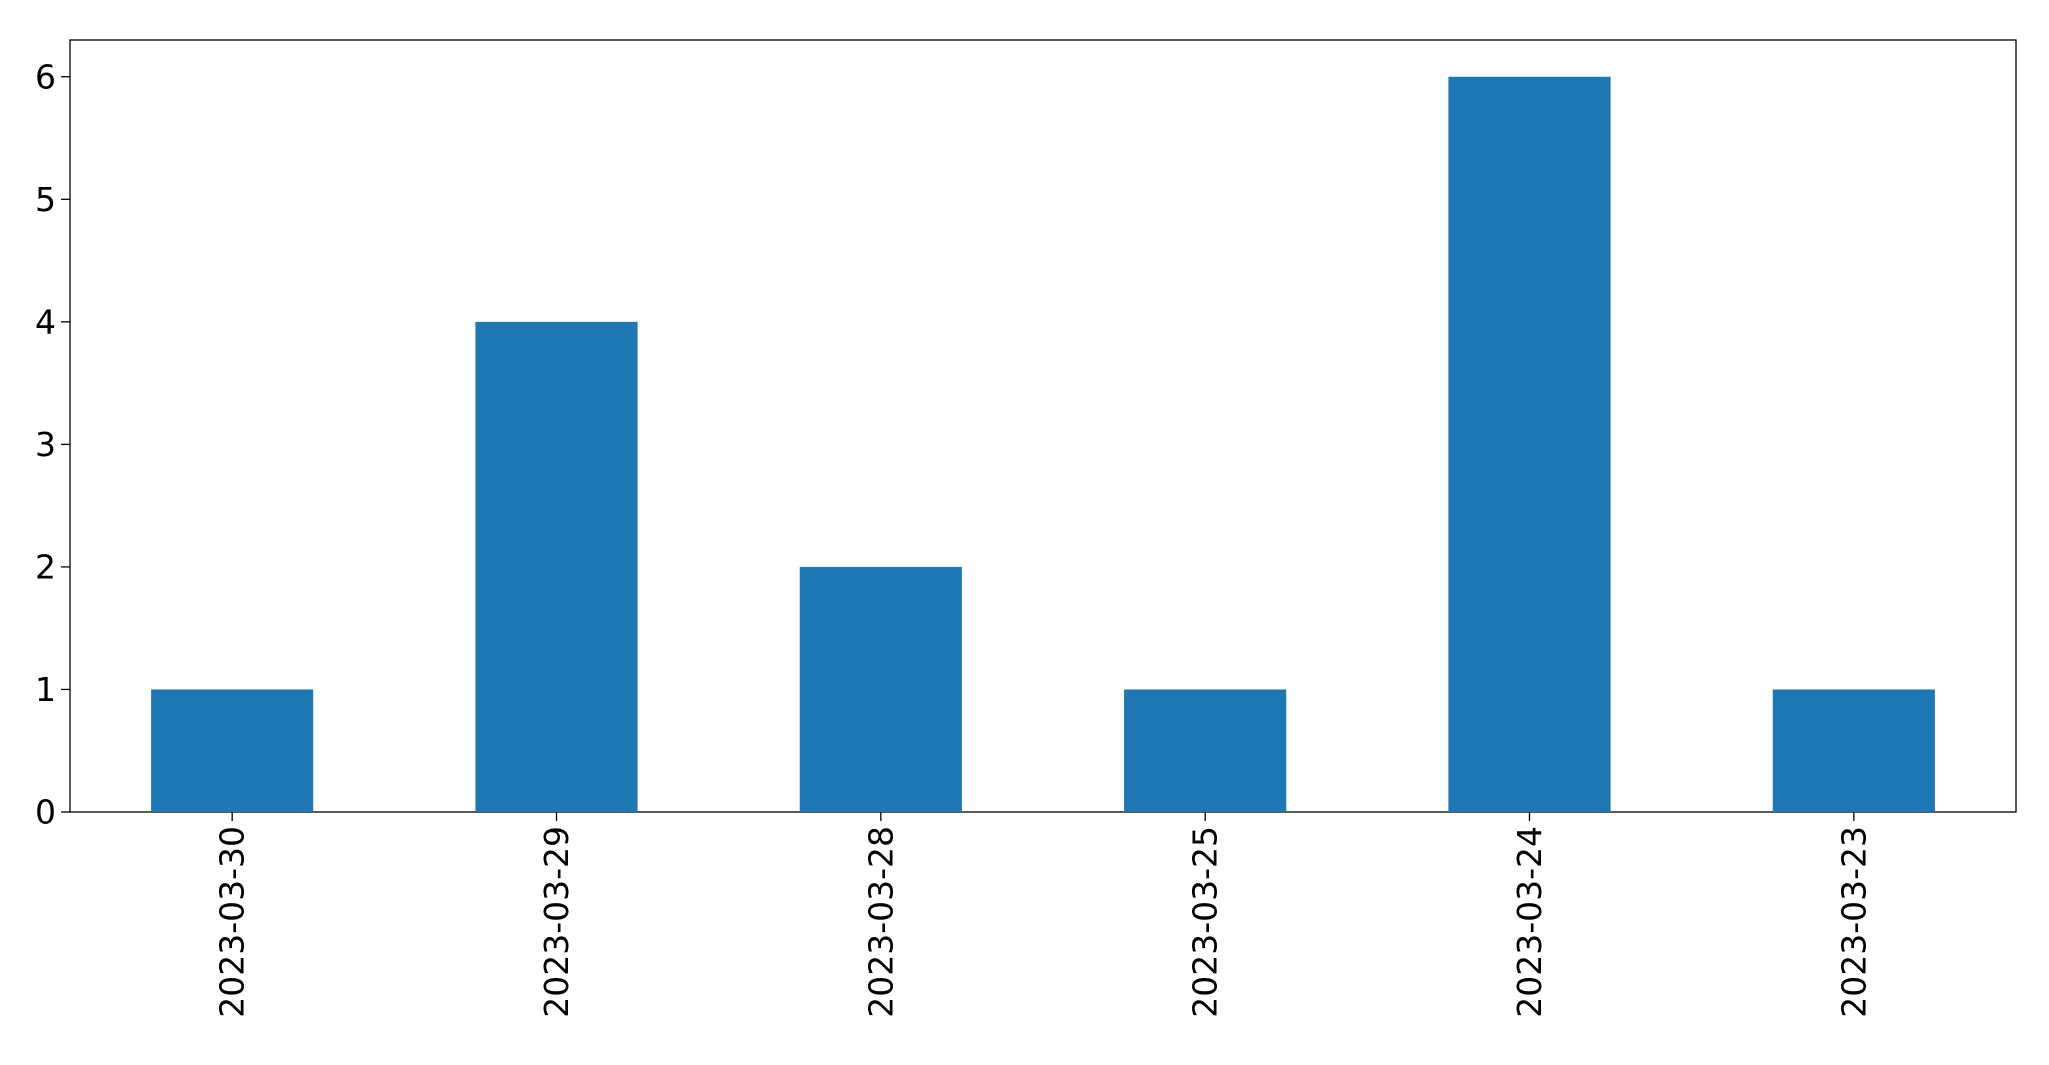 The image size is (2049, 1065). What do you see at coordinates (556, 922) in the screenshot?
I see `x-tick-label: 2023-03-29` at bounding box center [556, 922].